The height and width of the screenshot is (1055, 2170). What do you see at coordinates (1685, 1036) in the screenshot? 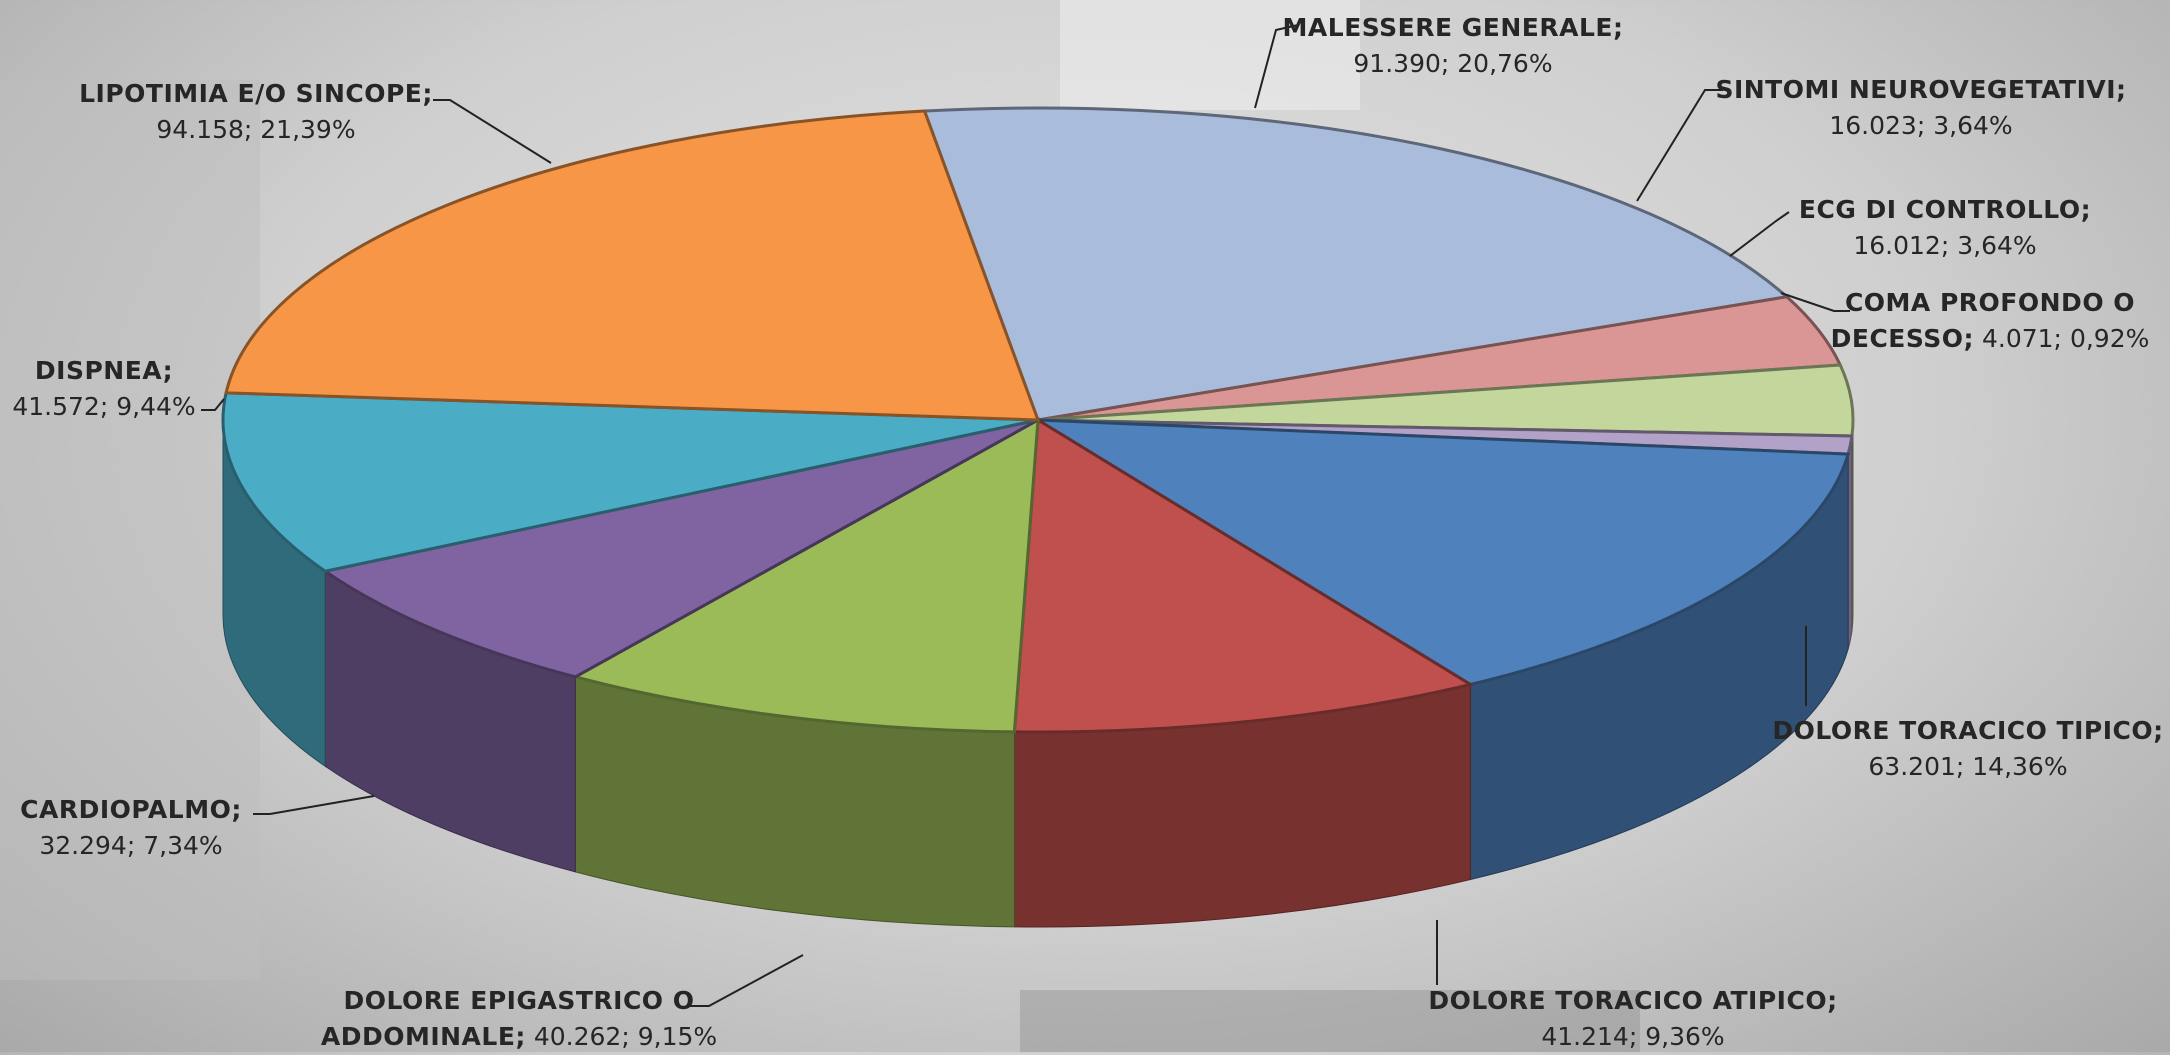
I see `percent-label: 9,36%` at bounding box center [1685, 1036].